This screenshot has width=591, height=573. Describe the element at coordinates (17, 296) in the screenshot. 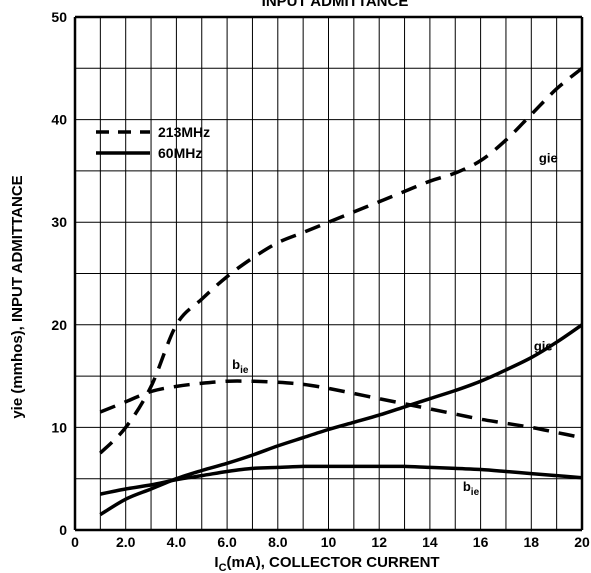

I see `y-axis-label: yie (mmhos), INPUT ADMITTANCE` at that location.